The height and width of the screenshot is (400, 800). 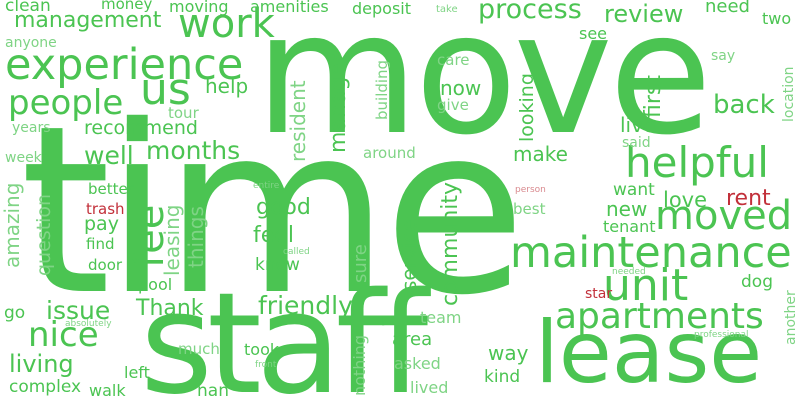 I want to click on word-looking: looking, so click(x=527, y=107).